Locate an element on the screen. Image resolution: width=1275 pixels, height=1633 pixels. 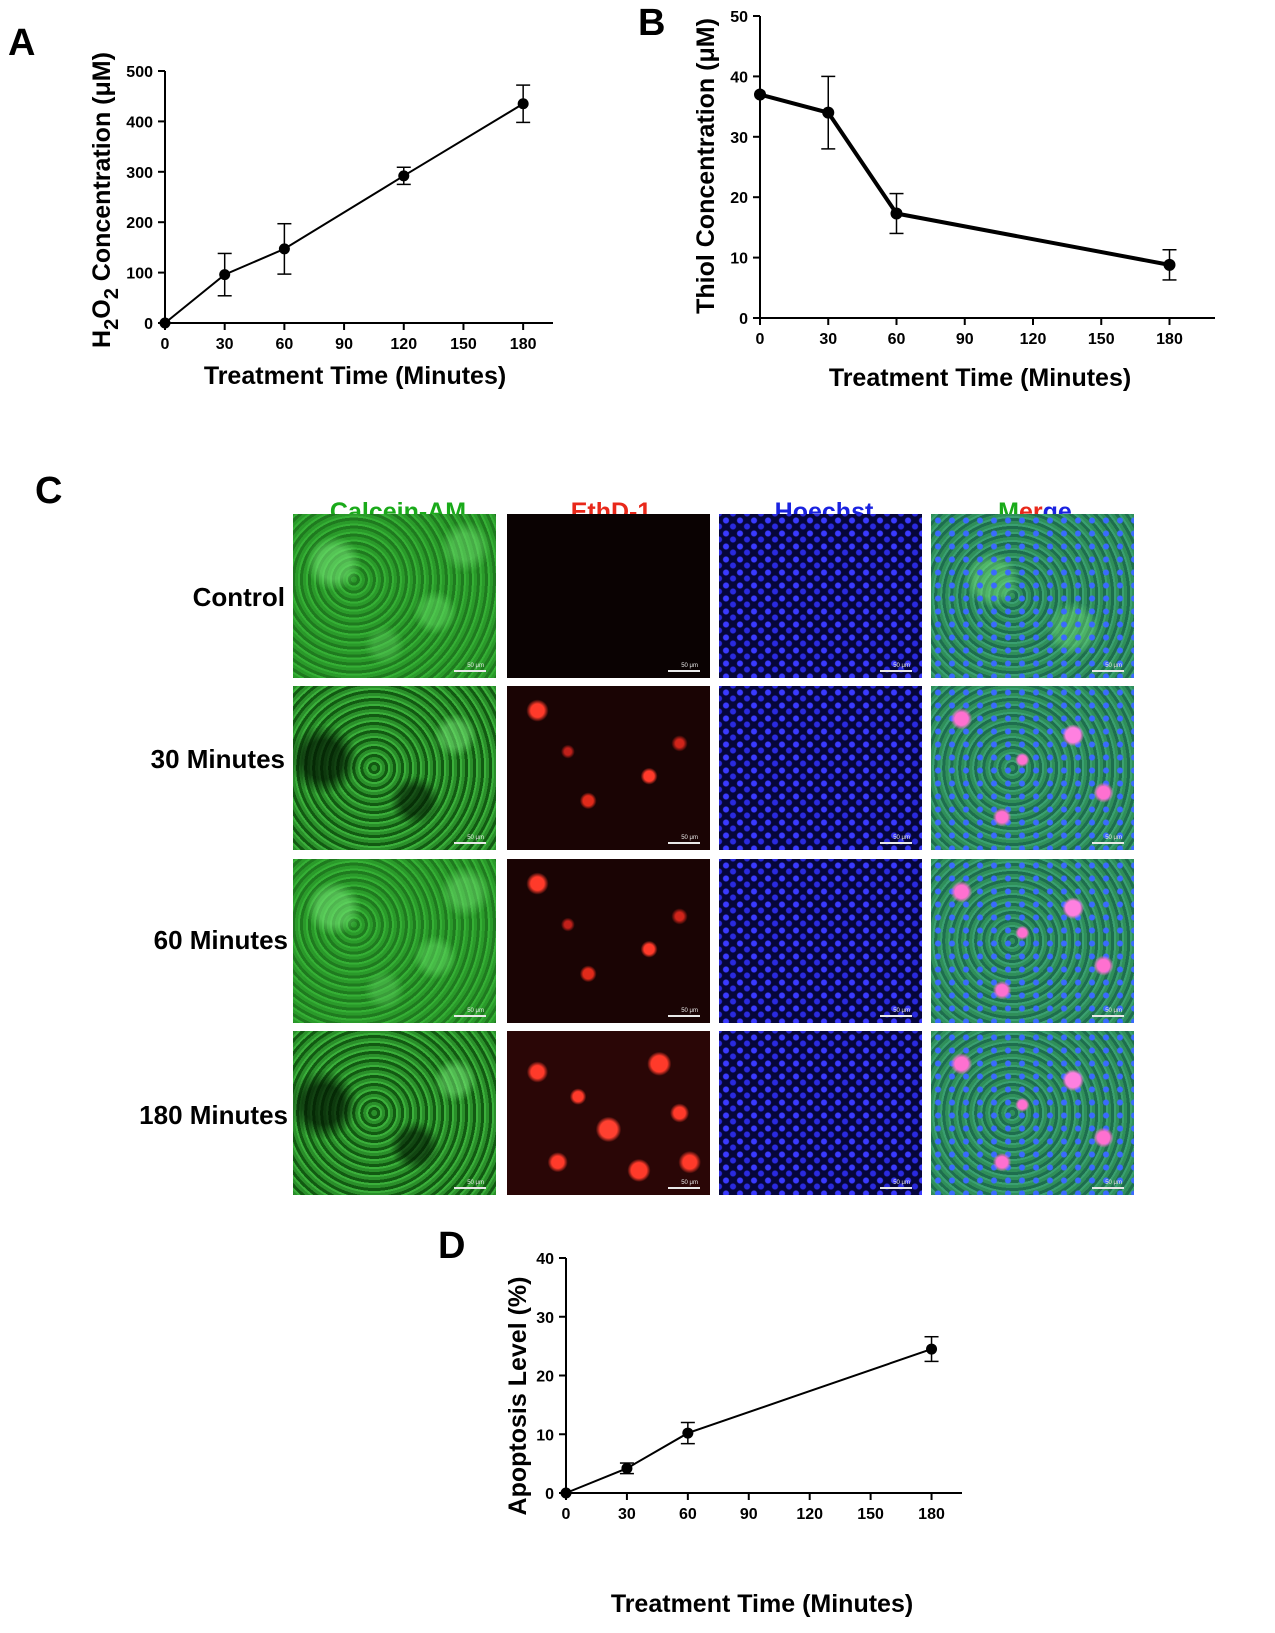
chart-a-ylabel: H2O2 Concentration (μM) is located at coordinates (105, 200).